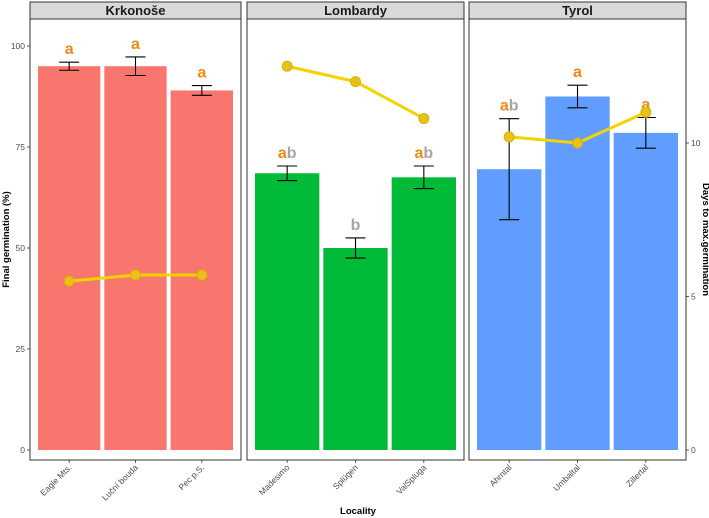  I want to click on y-tick-label-25: 25, so click(21, 349).